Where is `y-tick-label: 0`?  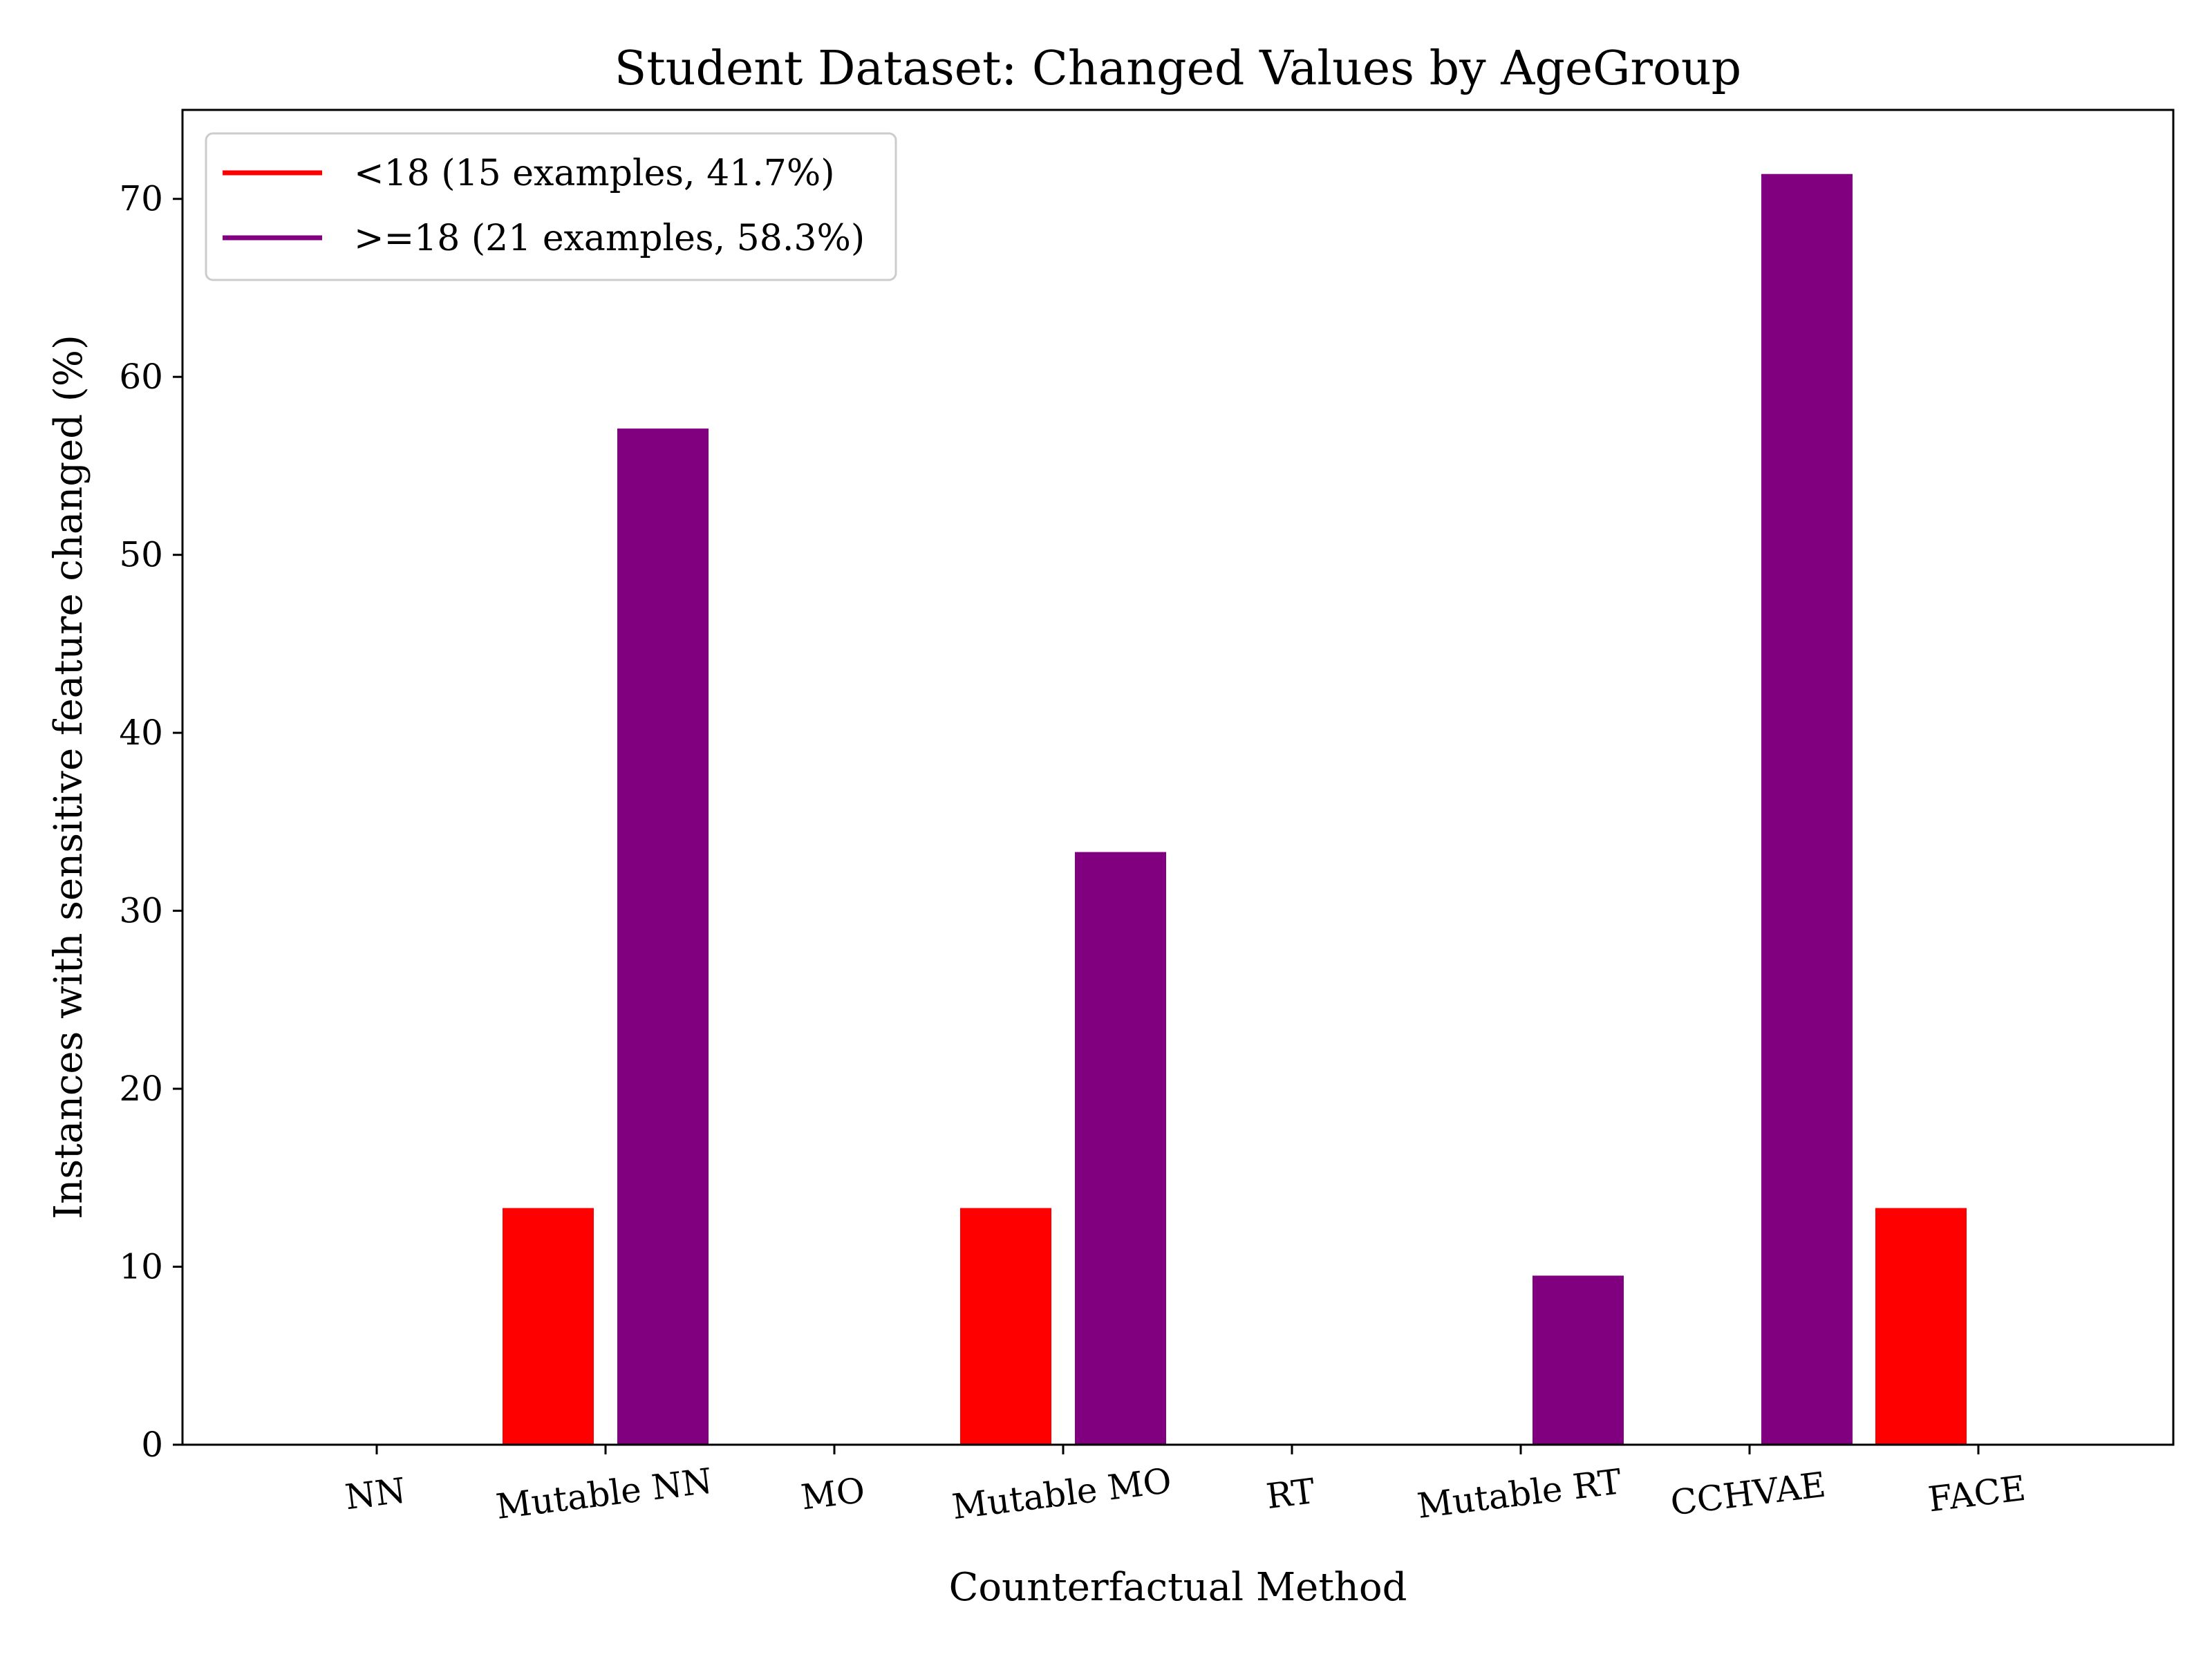
y-tick-label: 0 is located at coordinates (152, 1445).